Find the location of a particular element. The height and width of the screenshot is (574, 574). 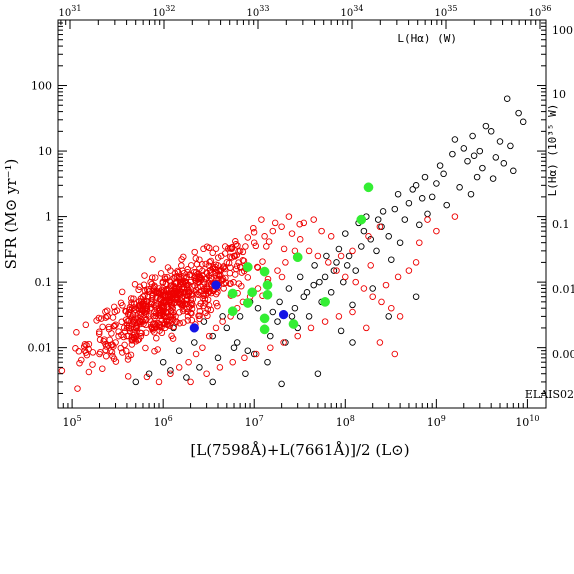

data-point-blue is located at coordinates (216, 285).